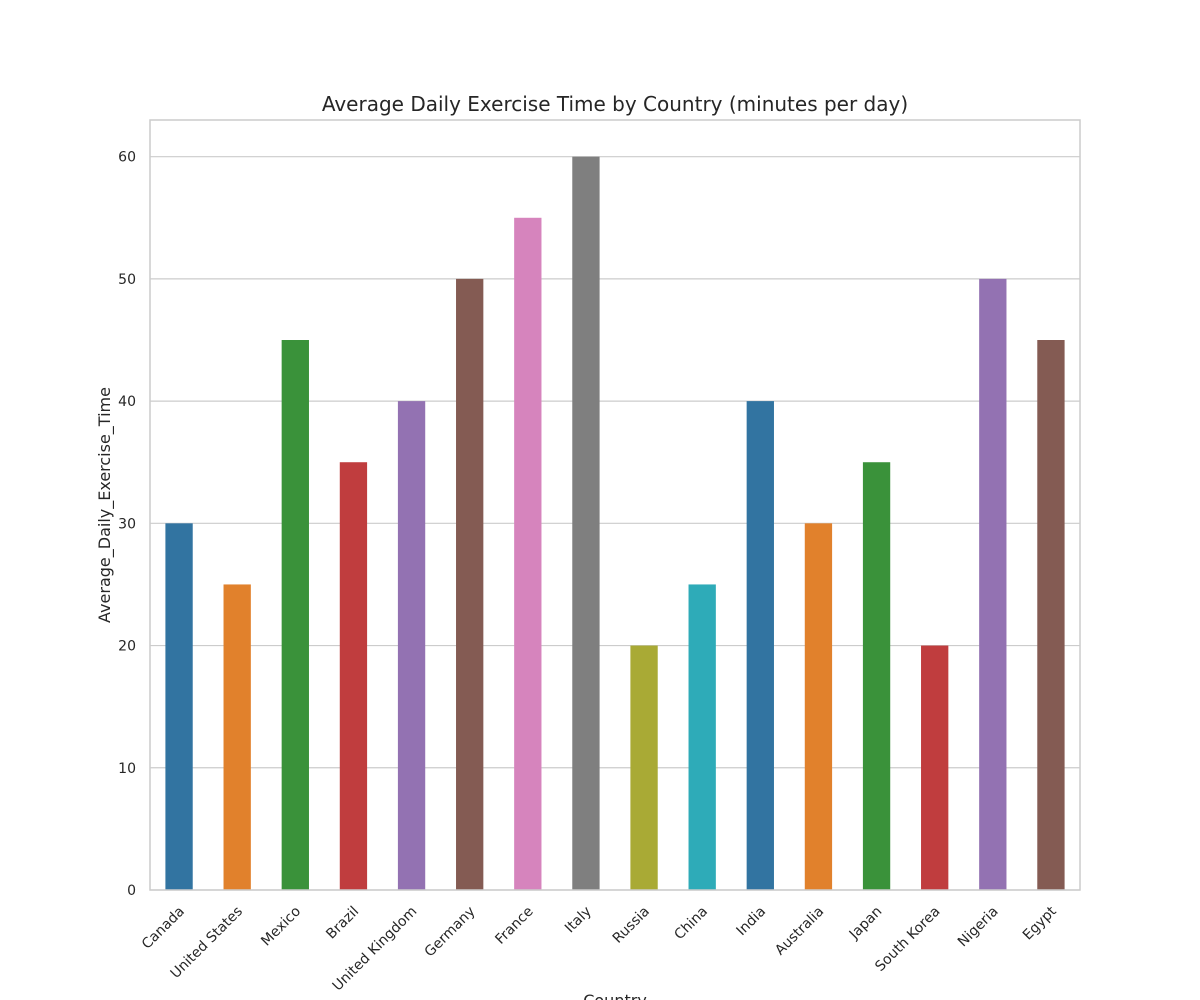 The height and width of the screenshot is (1000, 1200). What do you see at coordinates (993, 584) in the screenshot?
I see `bar-nigeria` at bounding box center [993, 584].